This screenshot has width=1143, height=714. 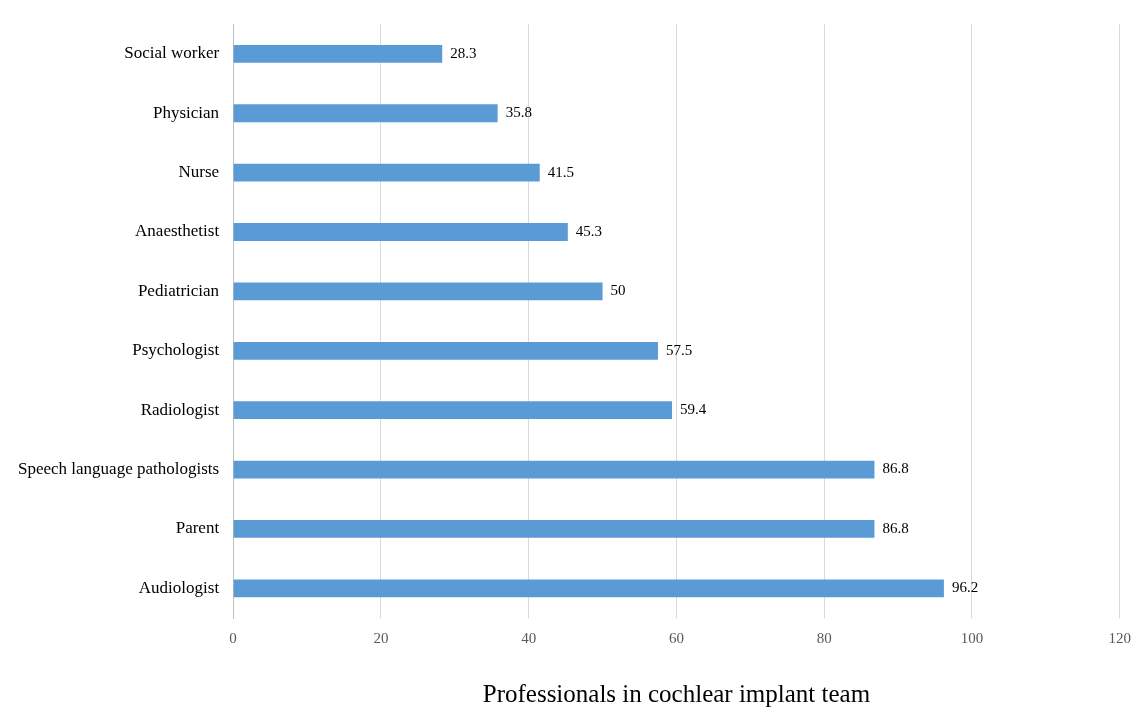 I want to click on y-tick-label: Social worker, so click(x=172, y=53).